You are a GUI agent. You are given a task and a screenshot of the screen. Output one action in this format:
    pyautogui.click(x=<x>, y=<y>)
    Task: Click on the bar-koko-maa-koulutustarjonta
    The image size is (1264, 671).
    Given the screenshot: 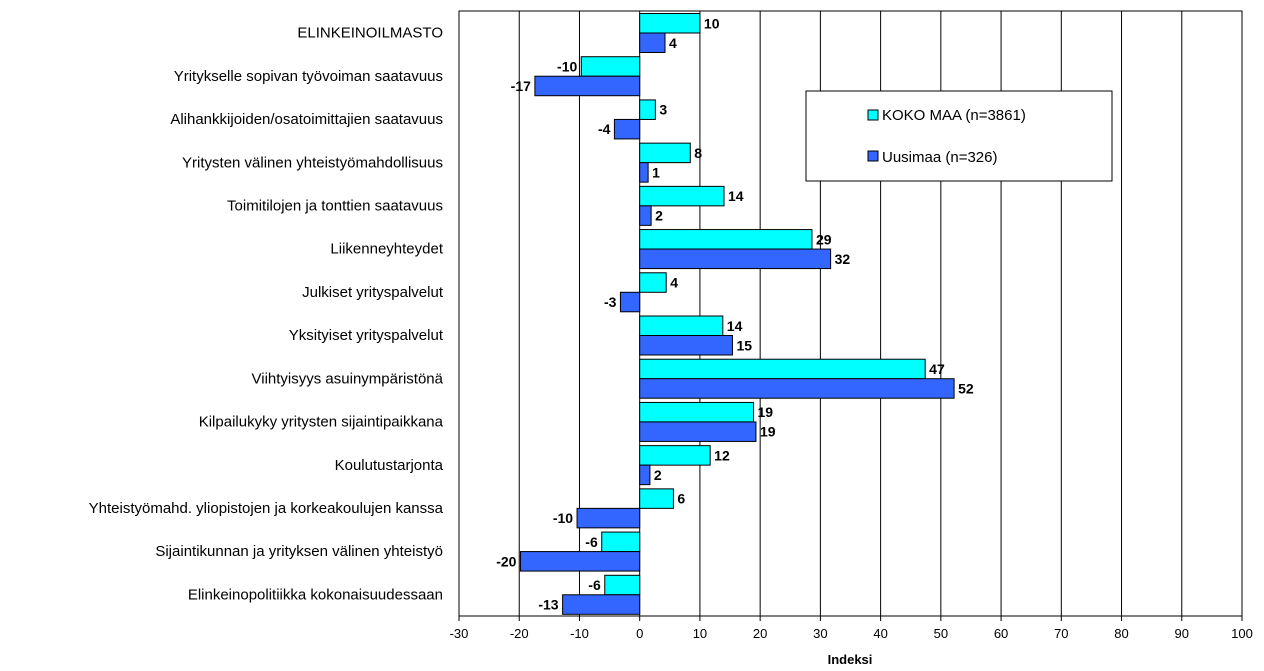 What is the action you would take?
    pyautogui.click(x=675, y=455)
    